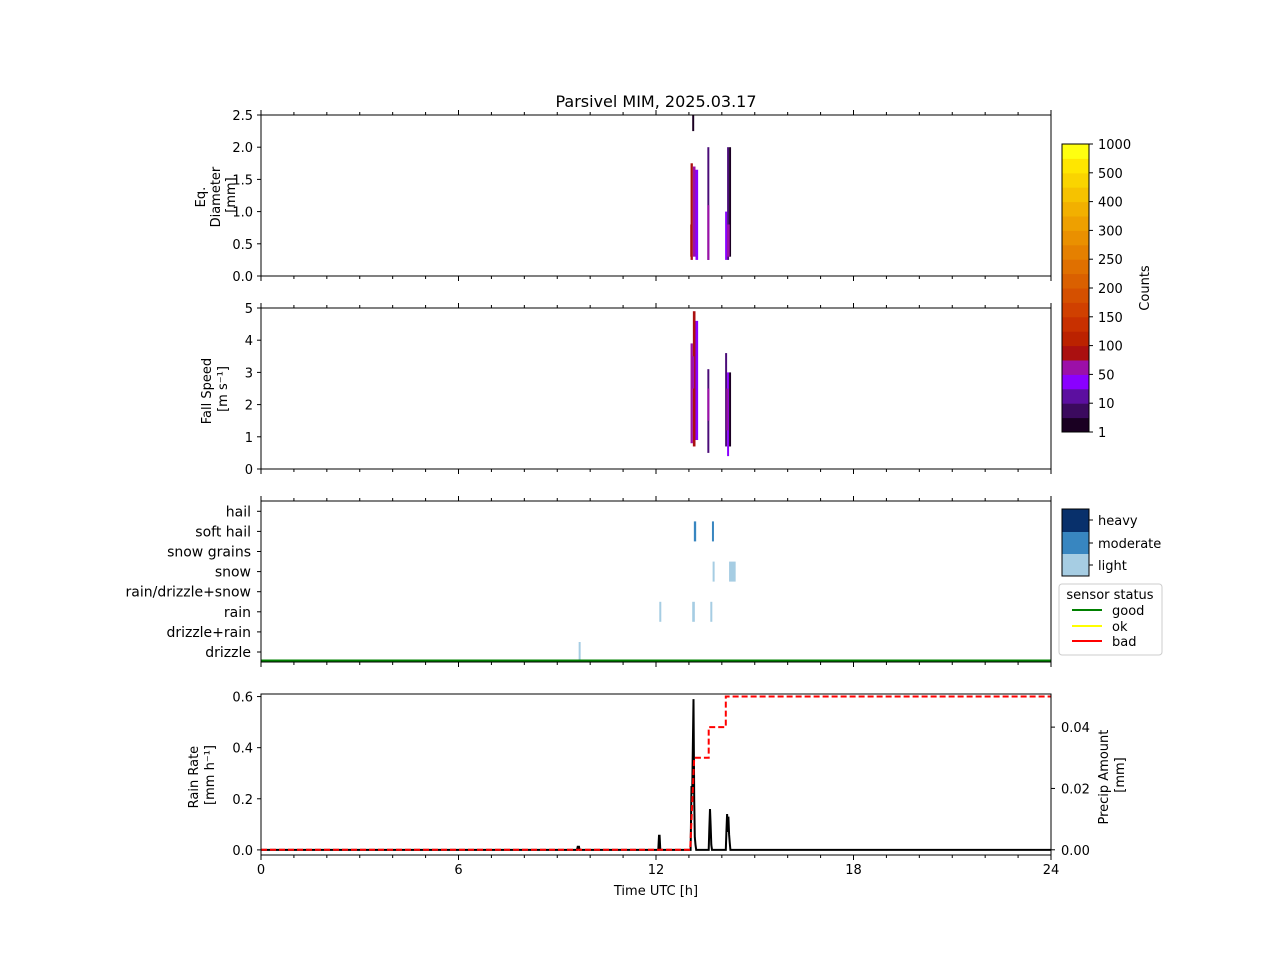 This screenshot has height=960, width=1280. I want to click on x-tick-label: 6, so click(458, 870).